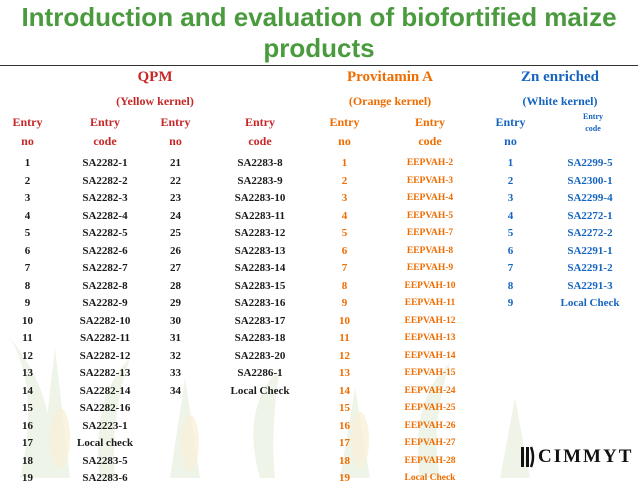 Image resolution: width=638 pixels, height=484 pixels. I want to click on qpm1-entry-no: 11, so click(27, 338).